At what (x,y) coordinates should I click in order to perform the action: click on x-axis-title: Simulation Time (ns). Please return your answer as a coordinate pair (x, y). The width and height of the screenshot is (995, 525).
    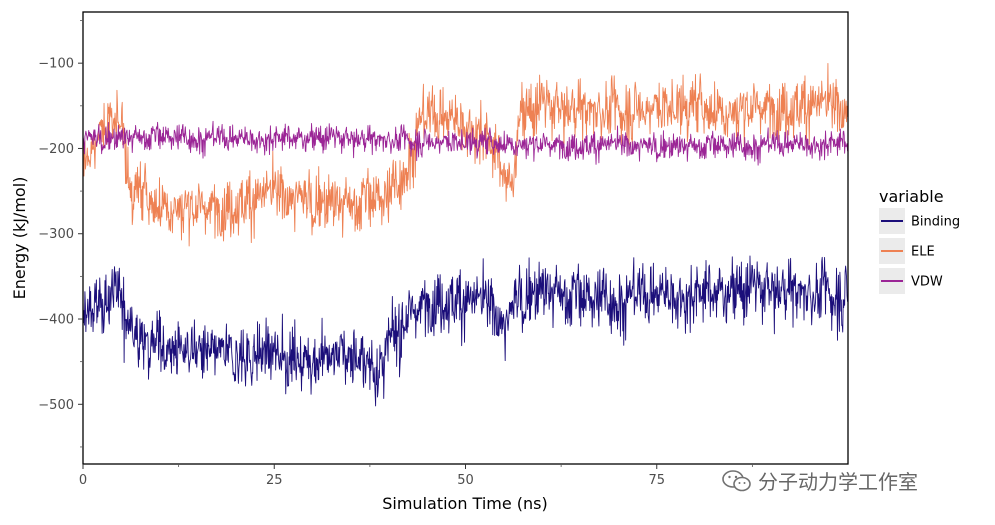
    Looking at the image, I should click on (465, 503).